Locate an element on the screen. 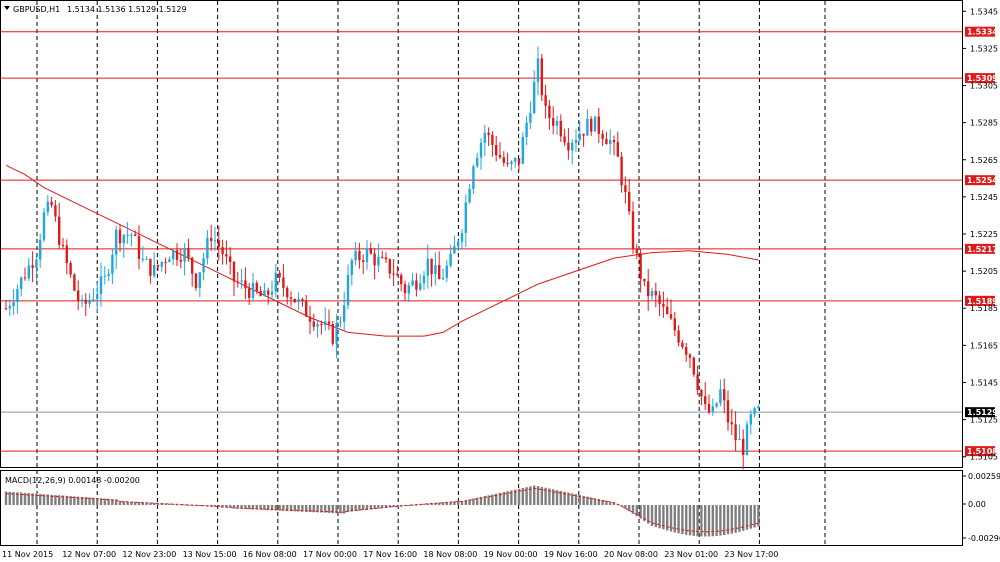 This screenshot has height=562, width=1000. macd-label: MACD(12,26,9) 0.00148 -0.00200 is located at coordinates (72, 480).